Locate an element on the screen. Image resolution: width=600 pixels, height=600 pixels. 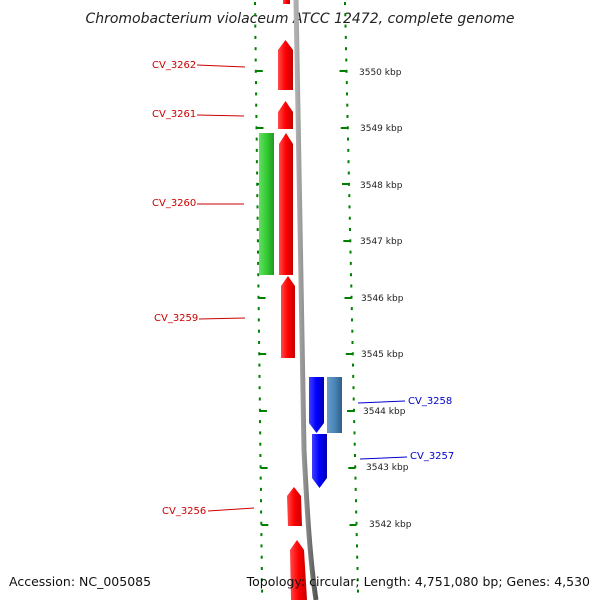
gene-label-cv3259: CV_3259 is located at coordinates (200, 318).